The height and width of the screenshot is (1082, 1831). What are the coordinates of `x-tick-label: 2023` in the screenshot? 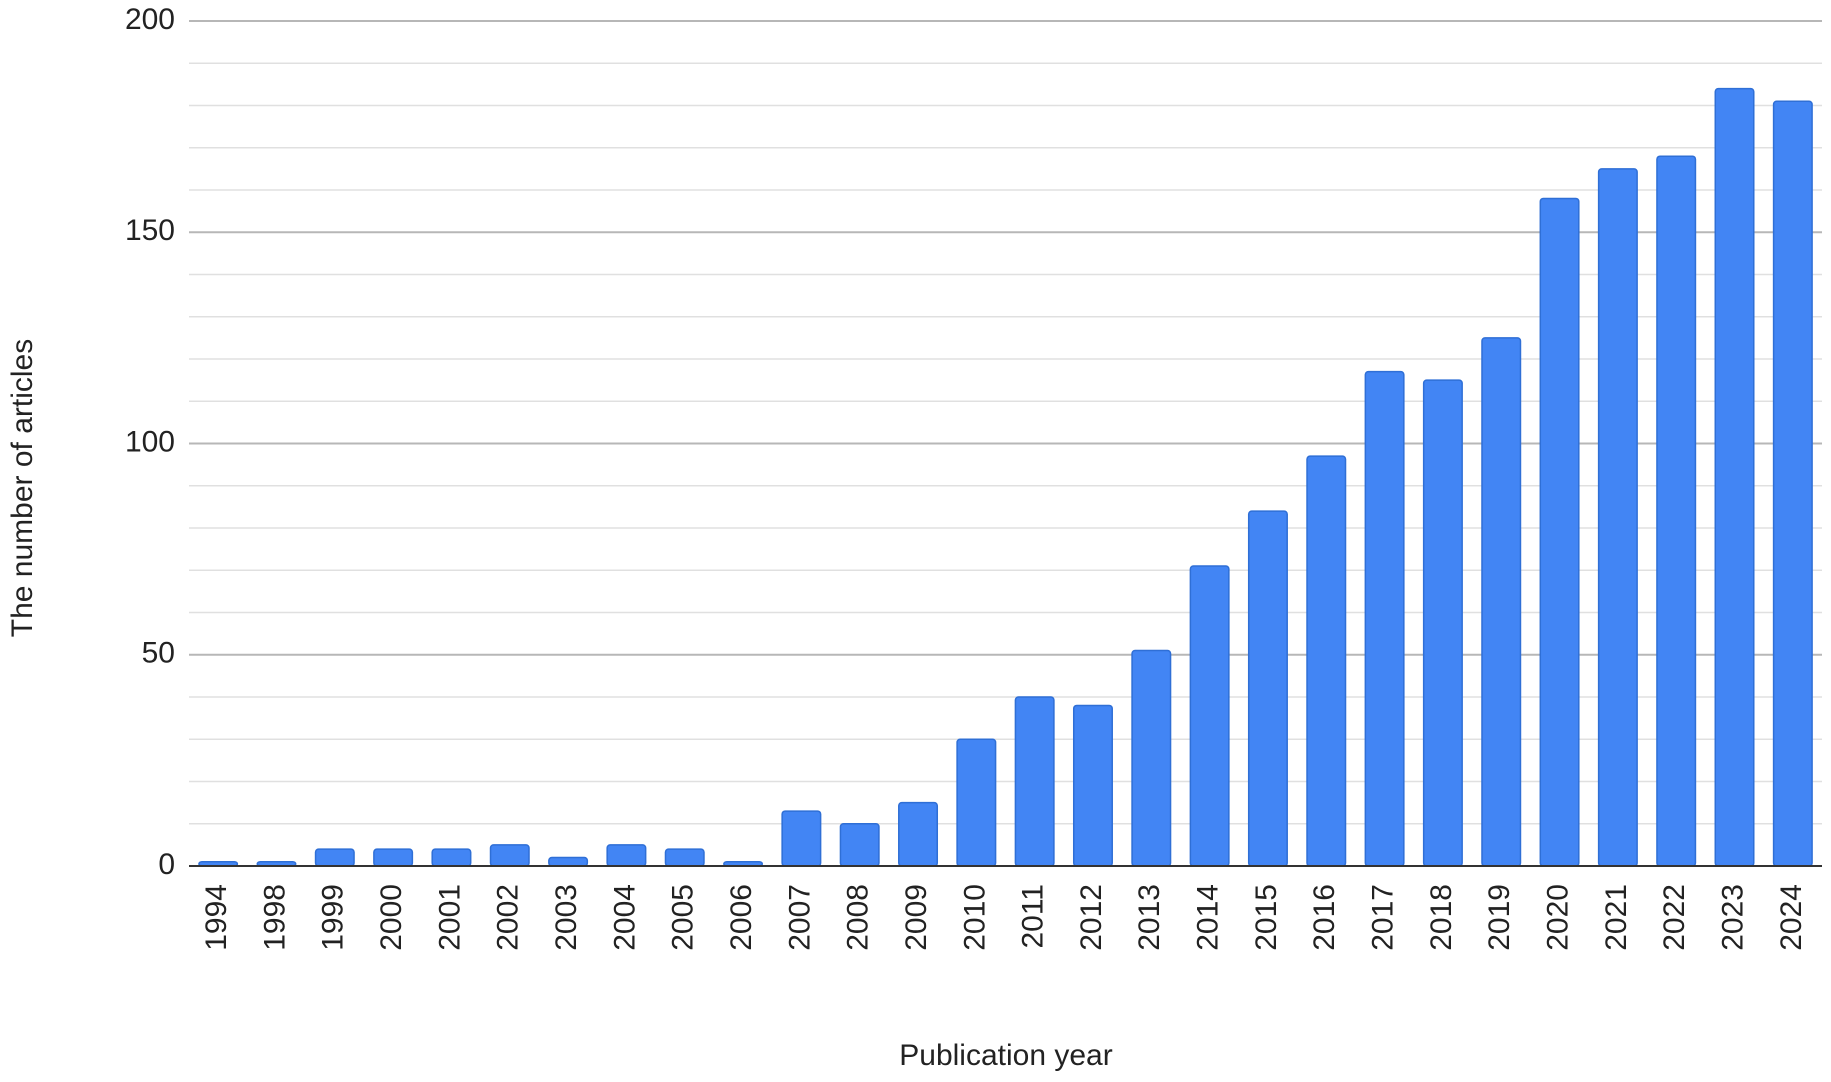 It's located at (1732, 917).